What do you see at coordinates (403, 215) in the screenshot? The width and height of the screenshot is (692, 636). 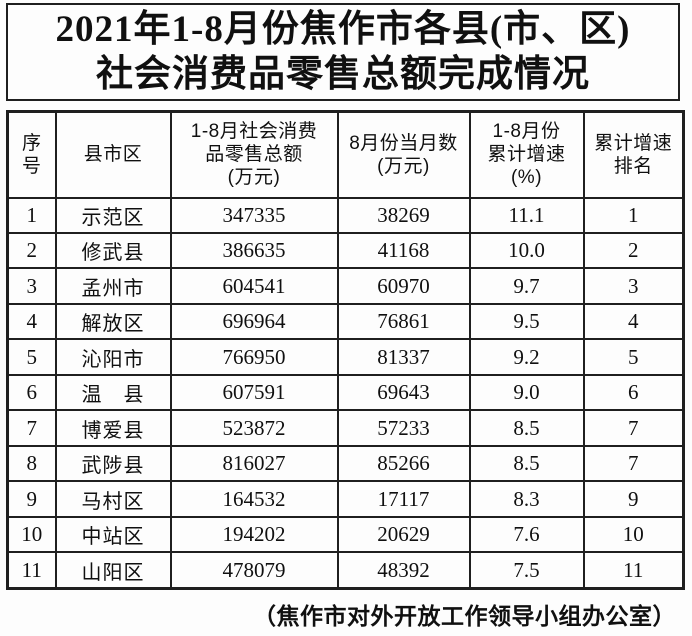 I see `cell-august-value: 38269` at bounding box center [403, 215].